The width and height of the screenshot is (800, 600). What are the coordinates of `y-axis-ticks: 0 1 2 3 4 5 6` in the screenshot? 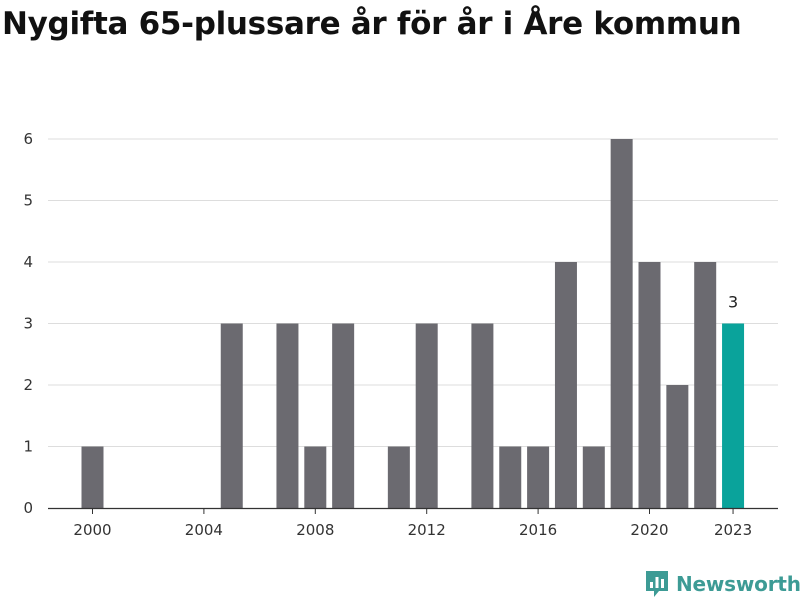 It's located at (28, 323).